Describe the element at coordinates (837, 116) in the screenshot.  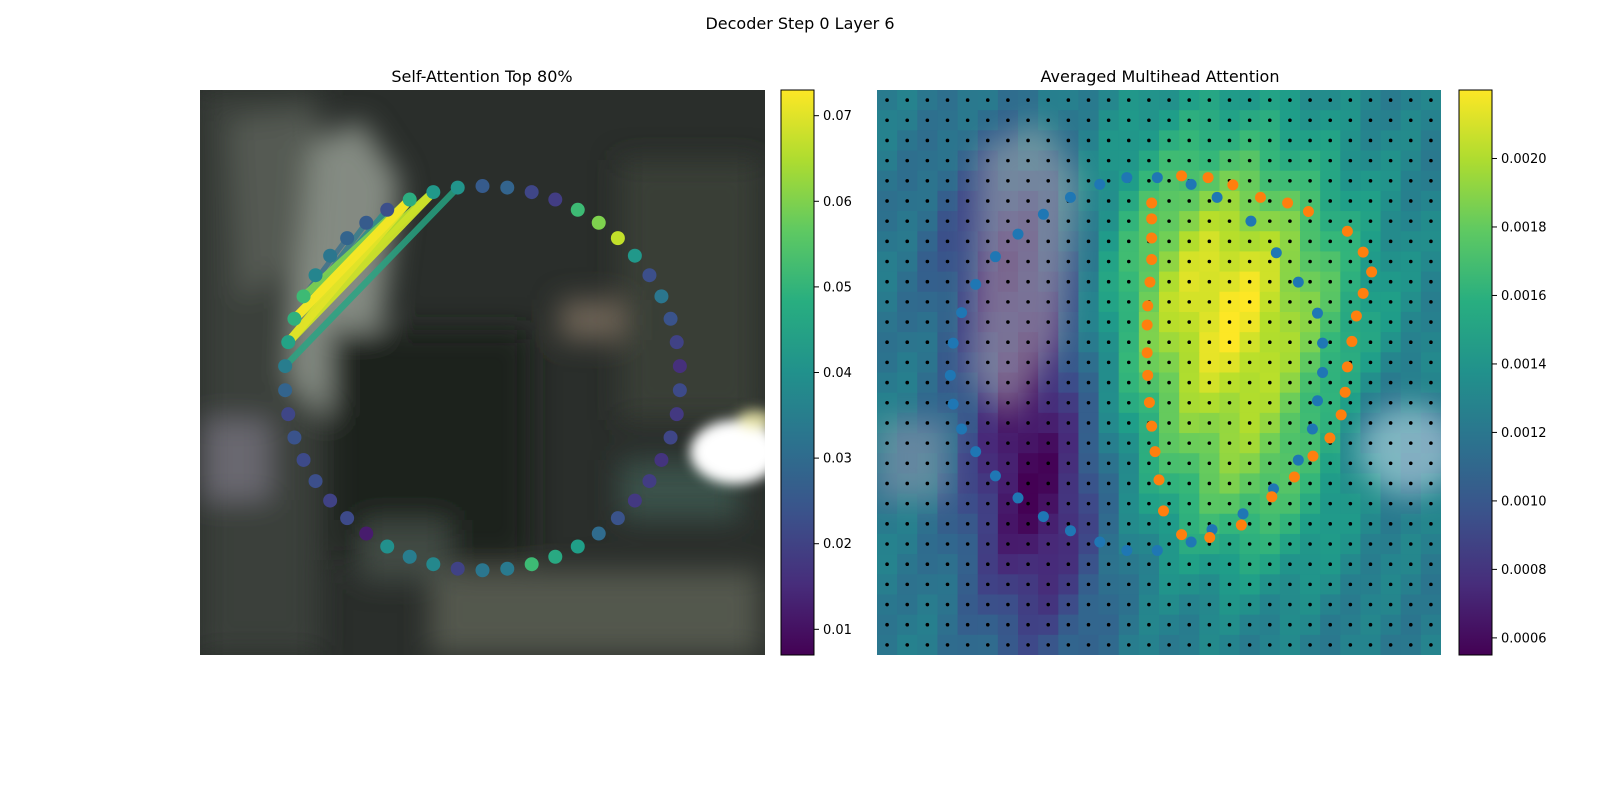
I see `left-colorbar-tick-label-6: 0.07` at that location.